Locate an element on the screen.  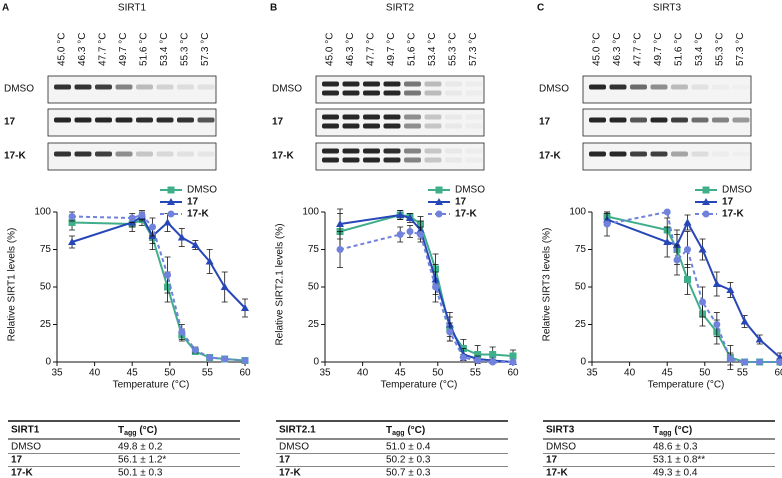
temperature-label: 47.7 °C is located at coordinates (103, 49).